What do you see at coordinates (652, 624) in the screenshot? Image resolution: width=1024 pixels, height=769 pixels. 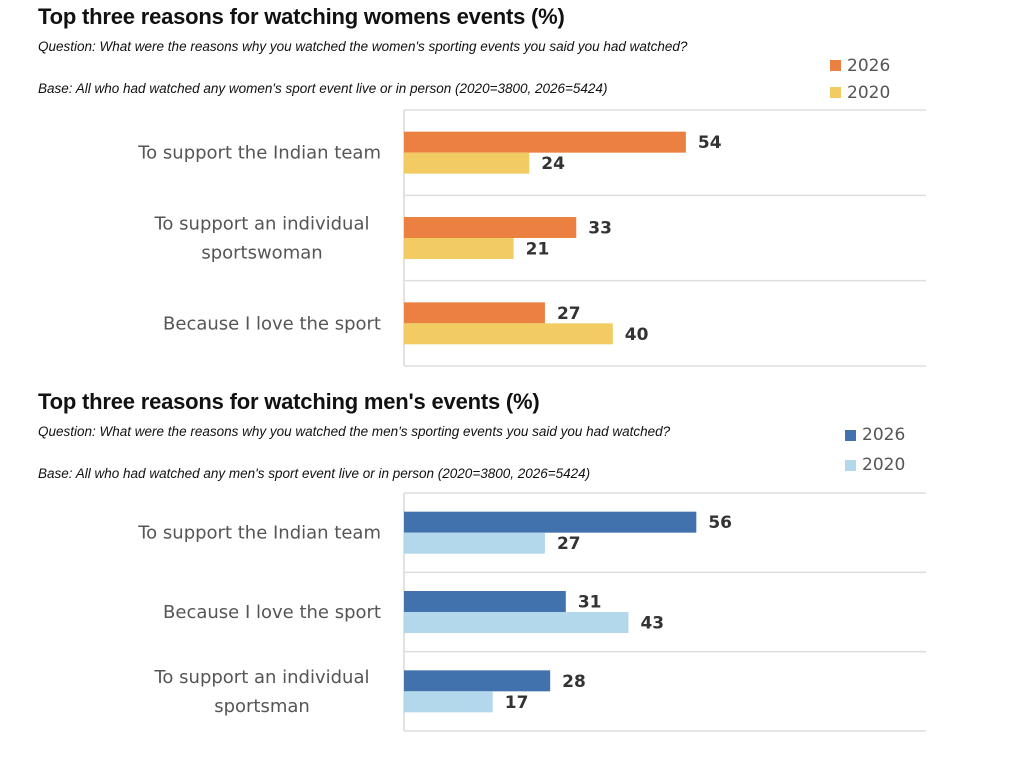 I see `value-label: 43` at bounding box center [652, 624].